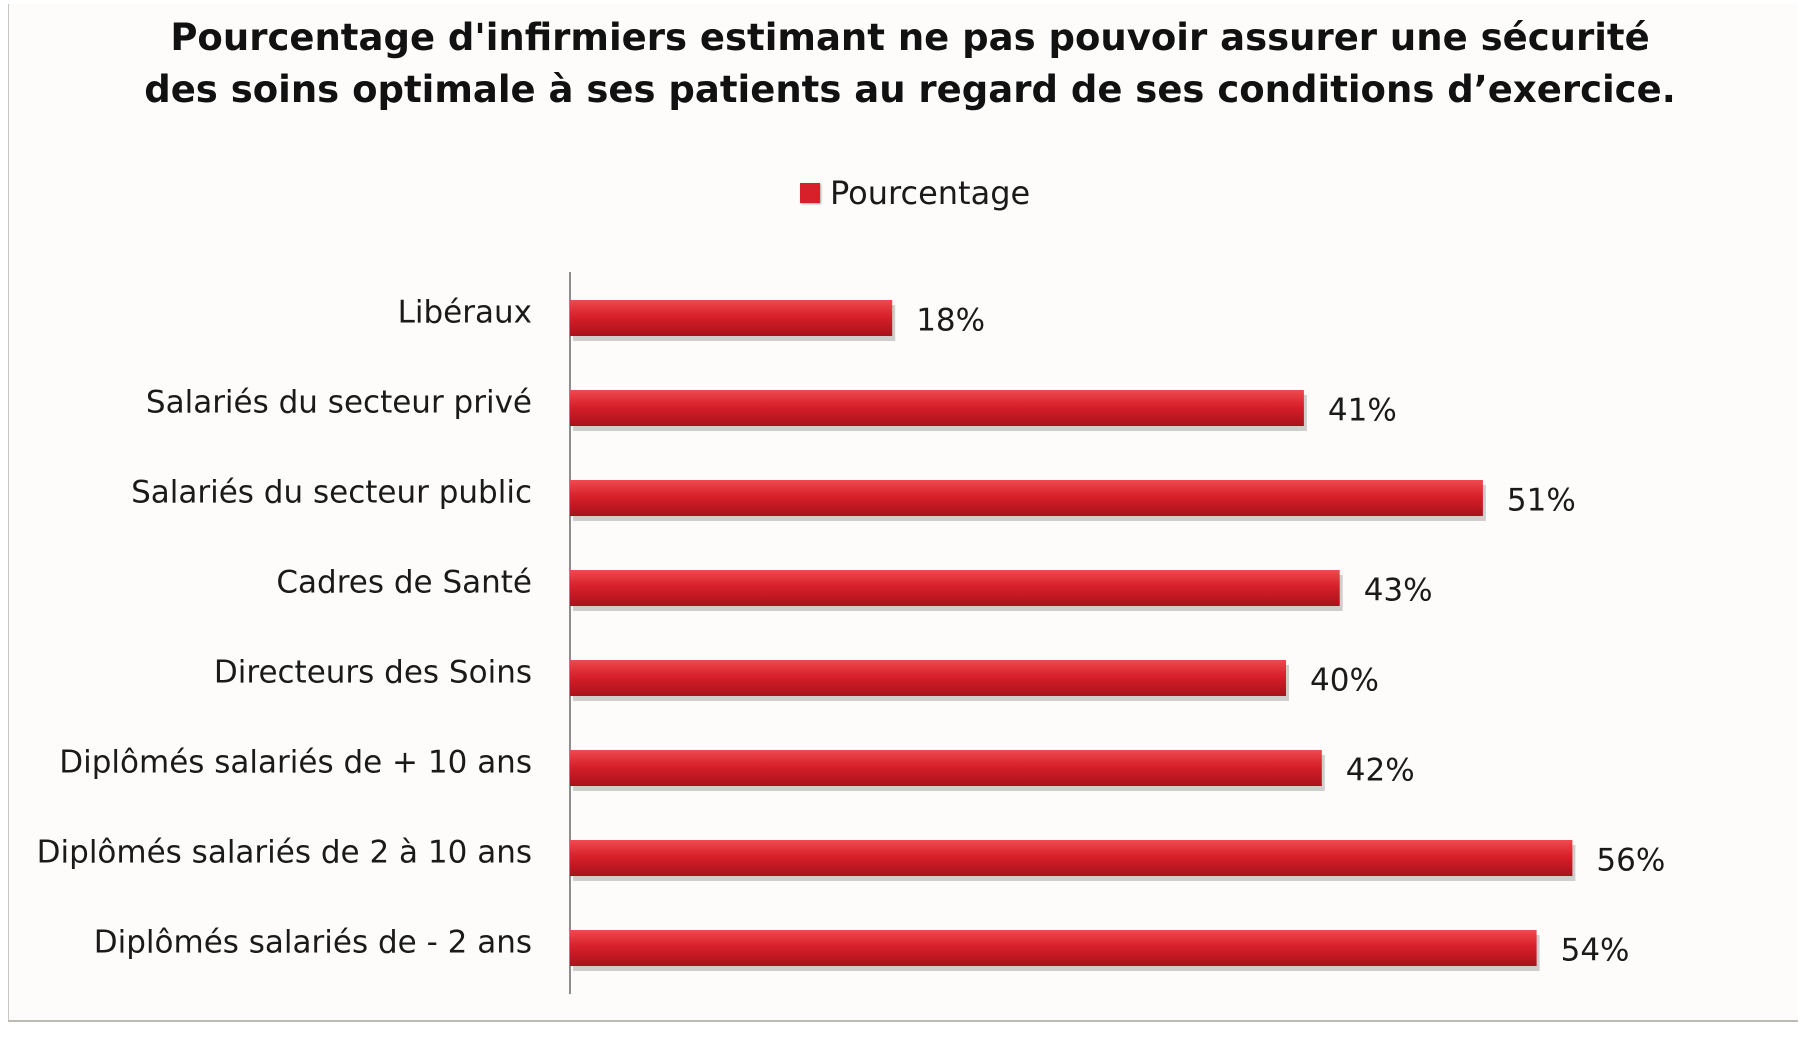 Image resolution: width=1800 pixels, height=1044 pixels. Describe the element at coordinates (1398, 591) in the screenshot. I see `data-label: 43%` at that location.